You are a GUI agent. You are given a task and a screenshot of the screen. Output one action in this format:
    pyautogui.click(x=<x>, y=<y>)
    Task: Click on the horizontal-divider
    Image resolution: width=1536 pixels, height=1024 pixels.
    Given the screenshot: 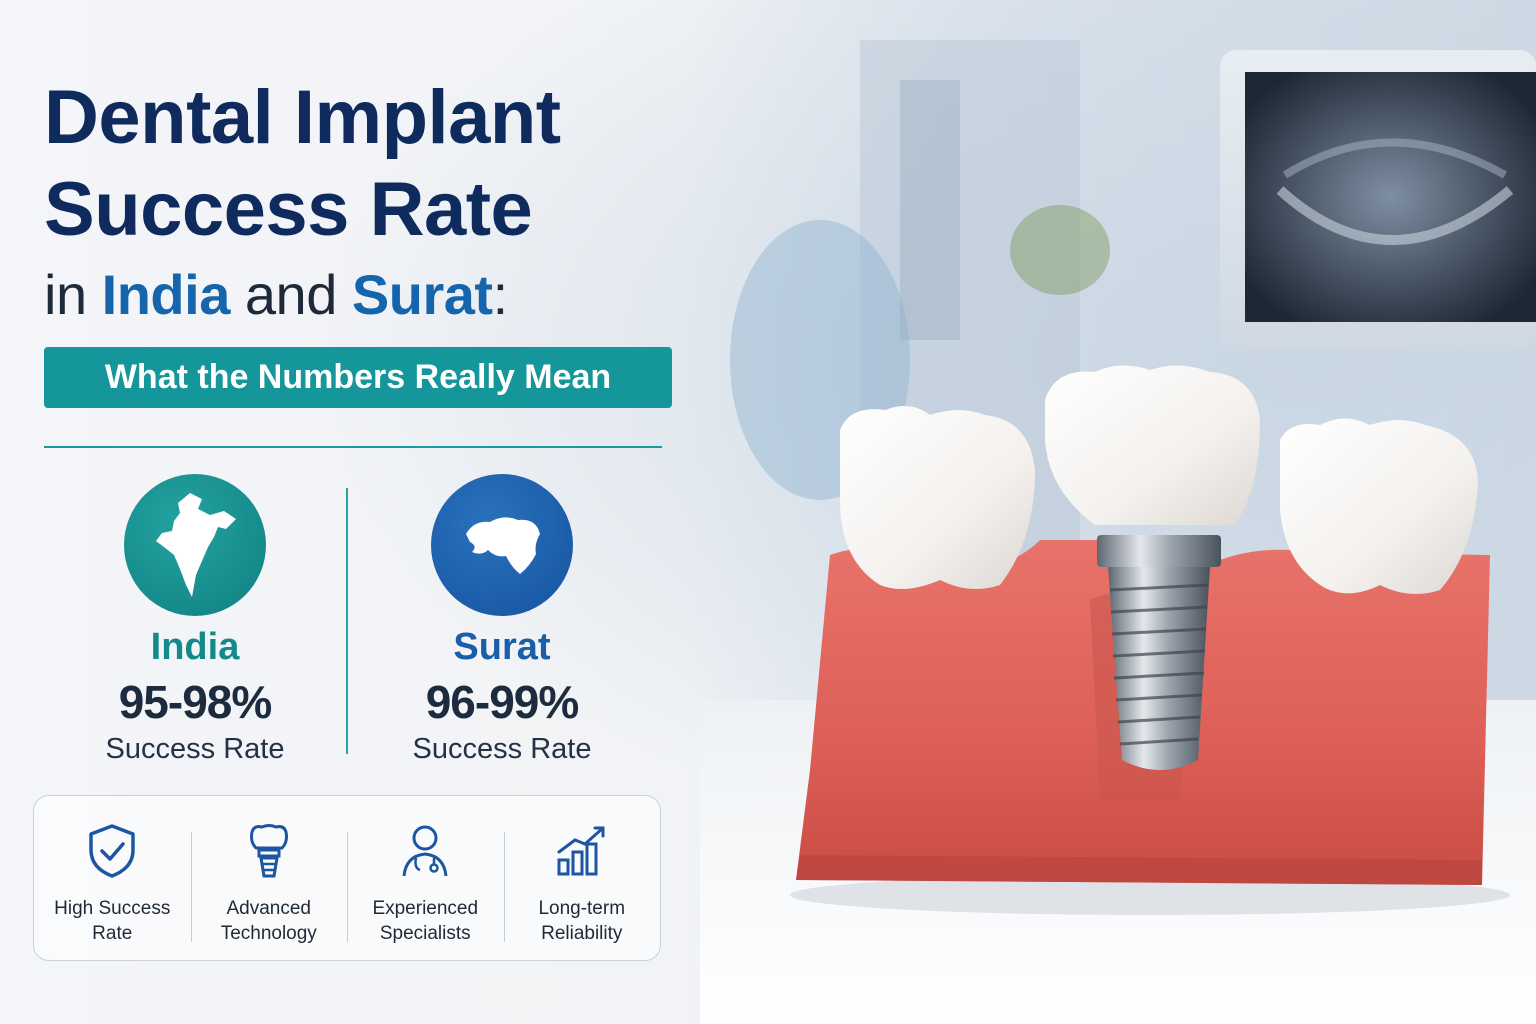 What is the action you would take?
    pyautogui.click(x=353, y=447)
    